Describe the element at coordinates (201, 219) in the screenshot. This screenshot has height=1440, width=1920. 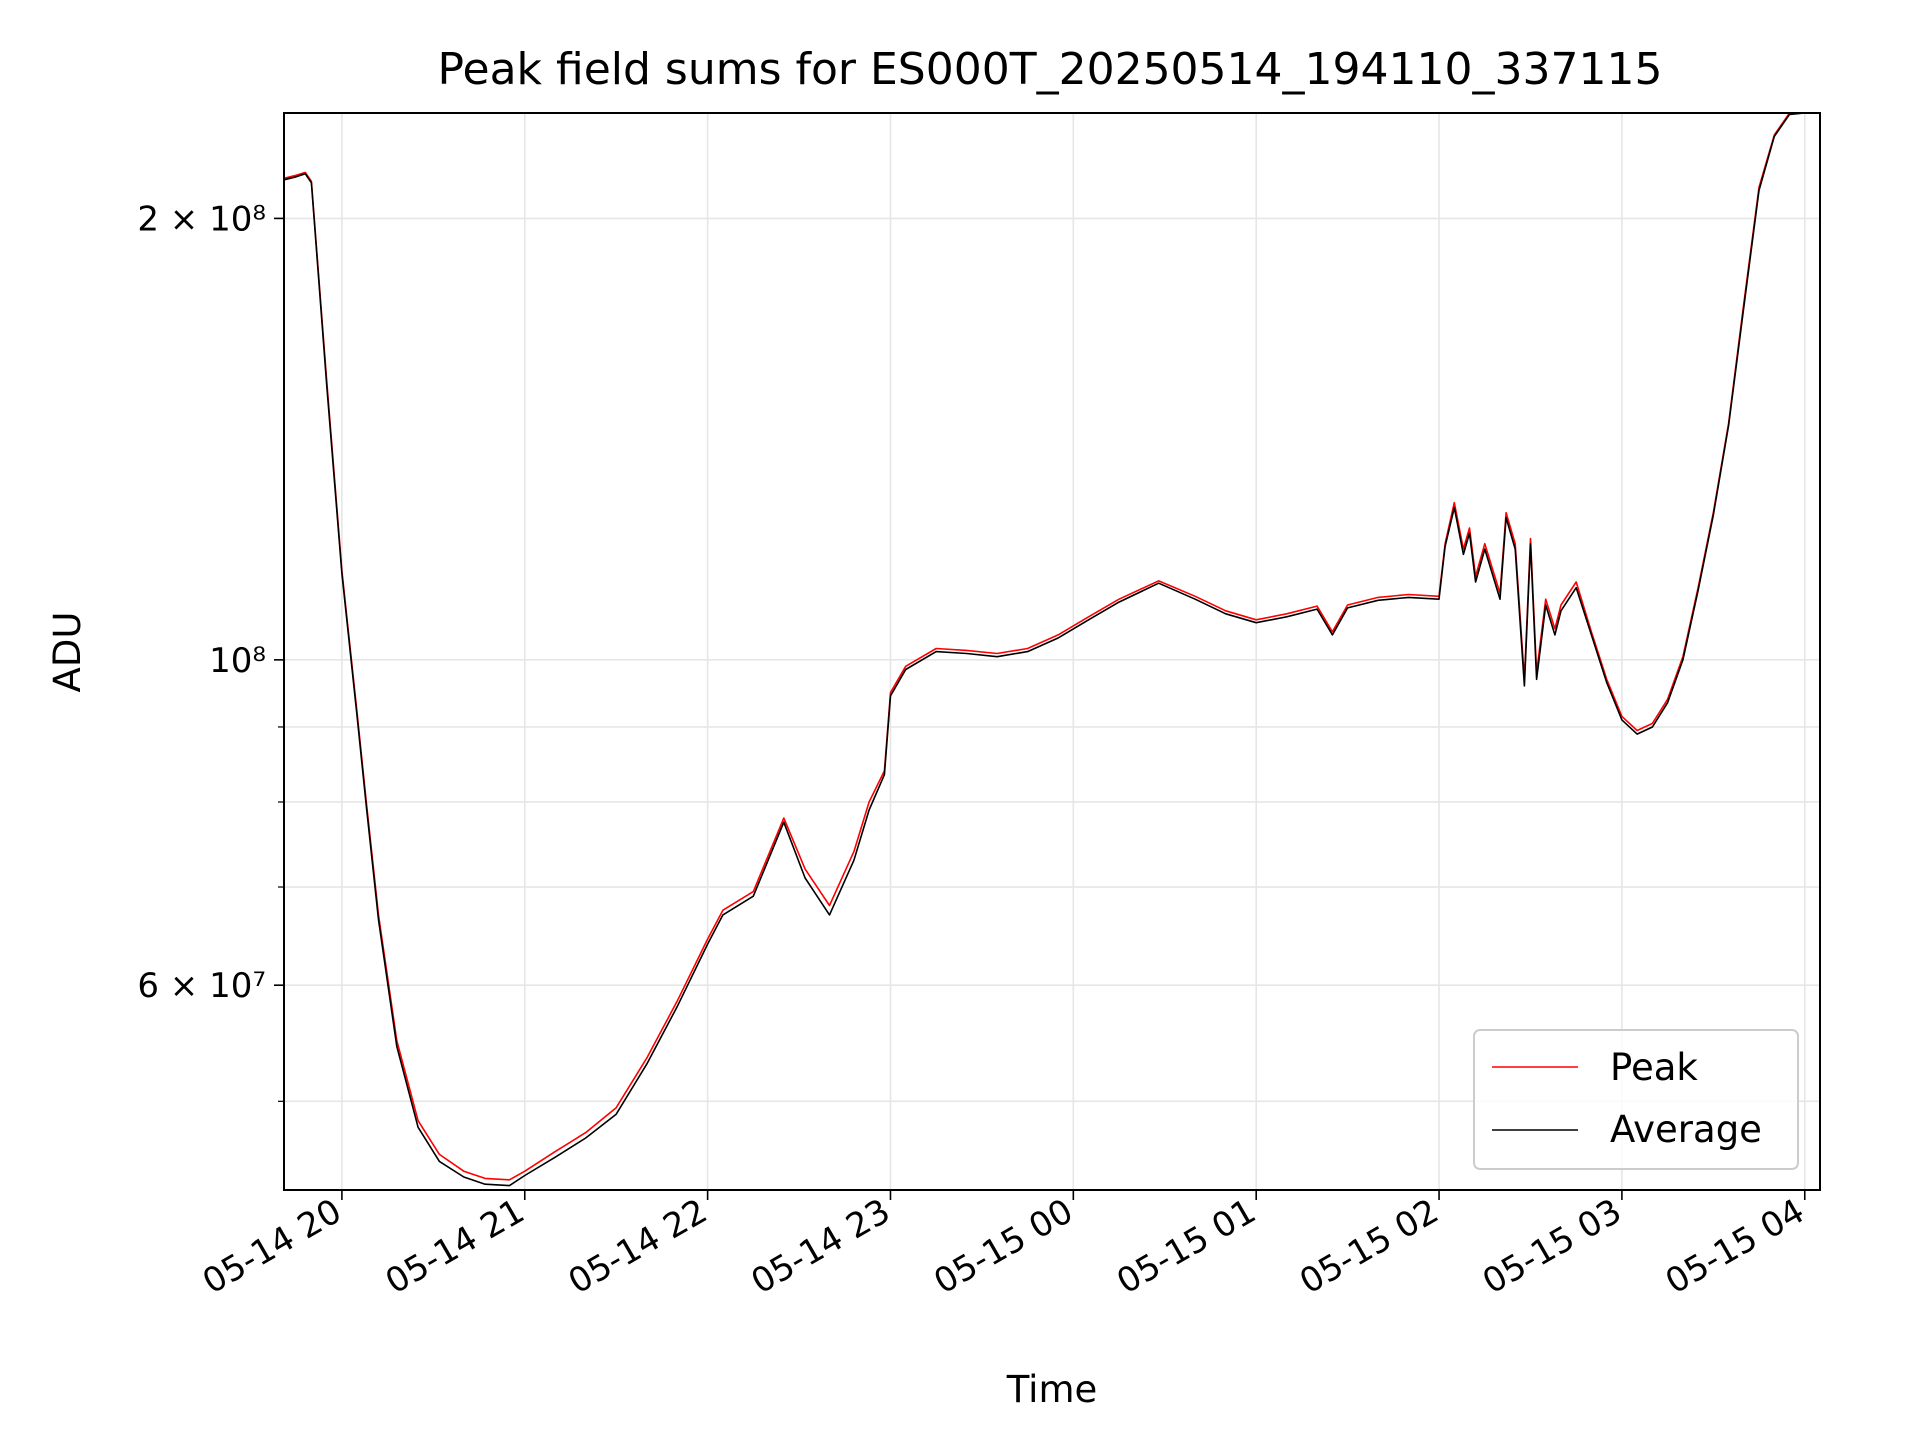
I see `y-tick-label: 2 × 10⁸` at that location.